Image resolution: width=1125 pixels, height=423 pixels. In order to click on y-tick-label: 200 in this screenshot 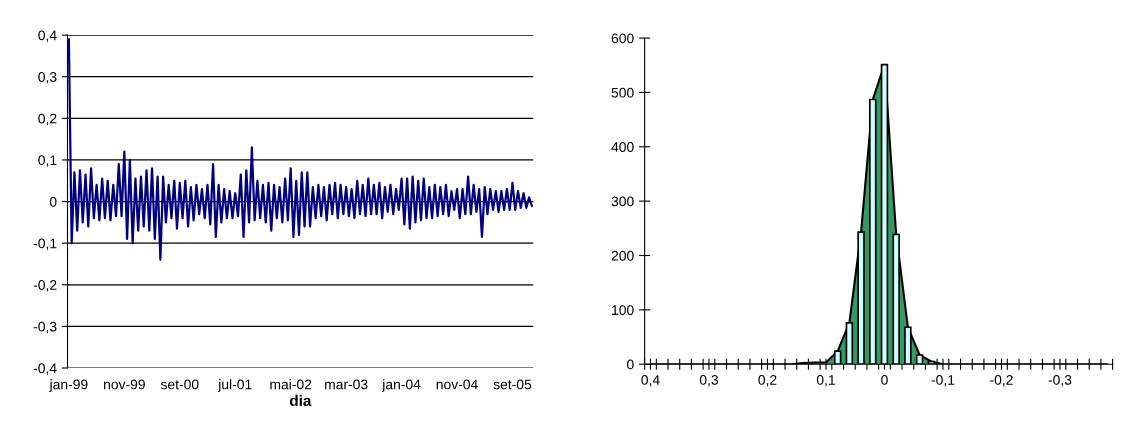, I will do `click(622, 255)`.